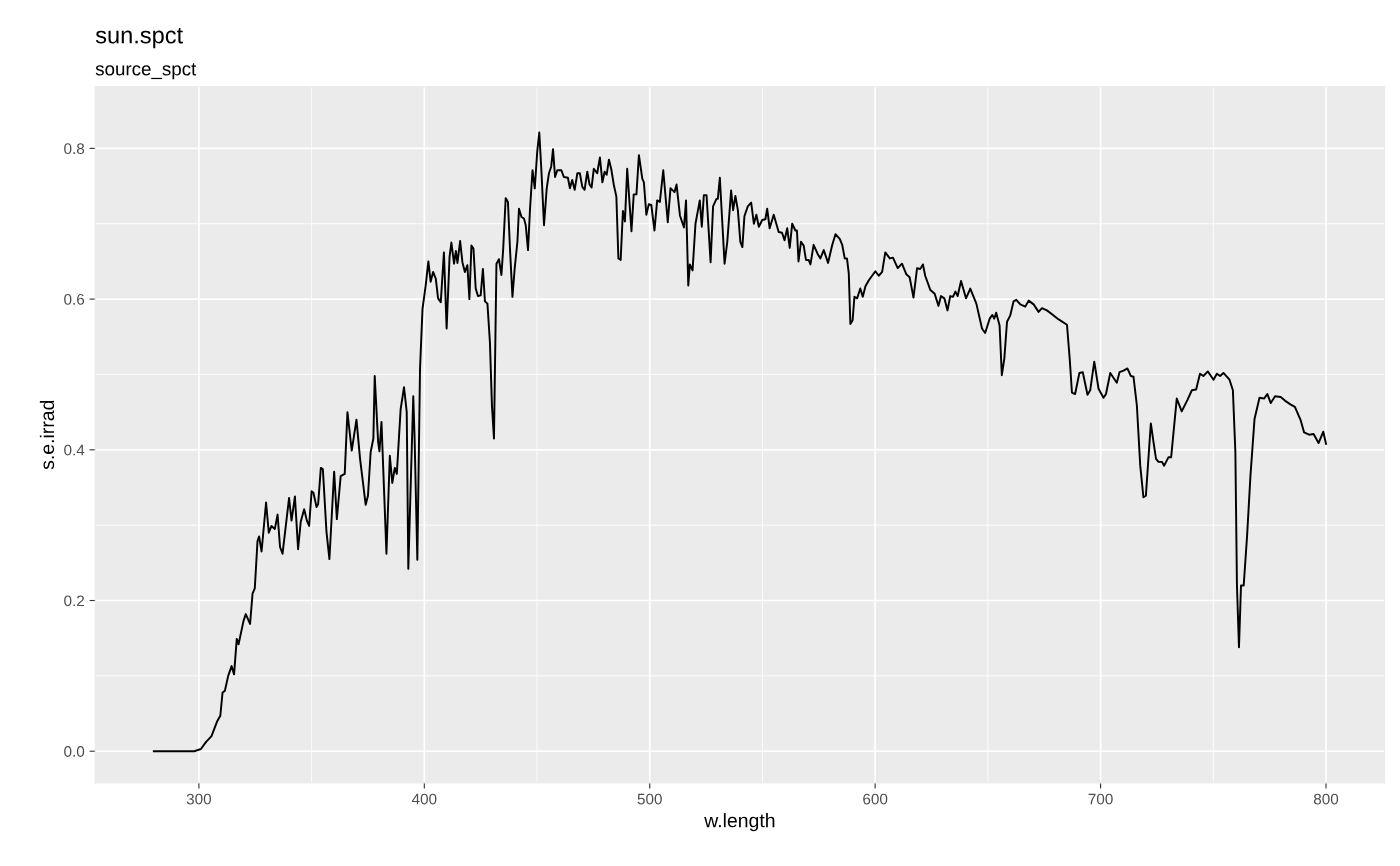 The image size is (1400, 866). What do you see at coordinates (146, 71) in the screenshot?
I see `chart-subtitle: source_spct` at bounding box center [146, 71].